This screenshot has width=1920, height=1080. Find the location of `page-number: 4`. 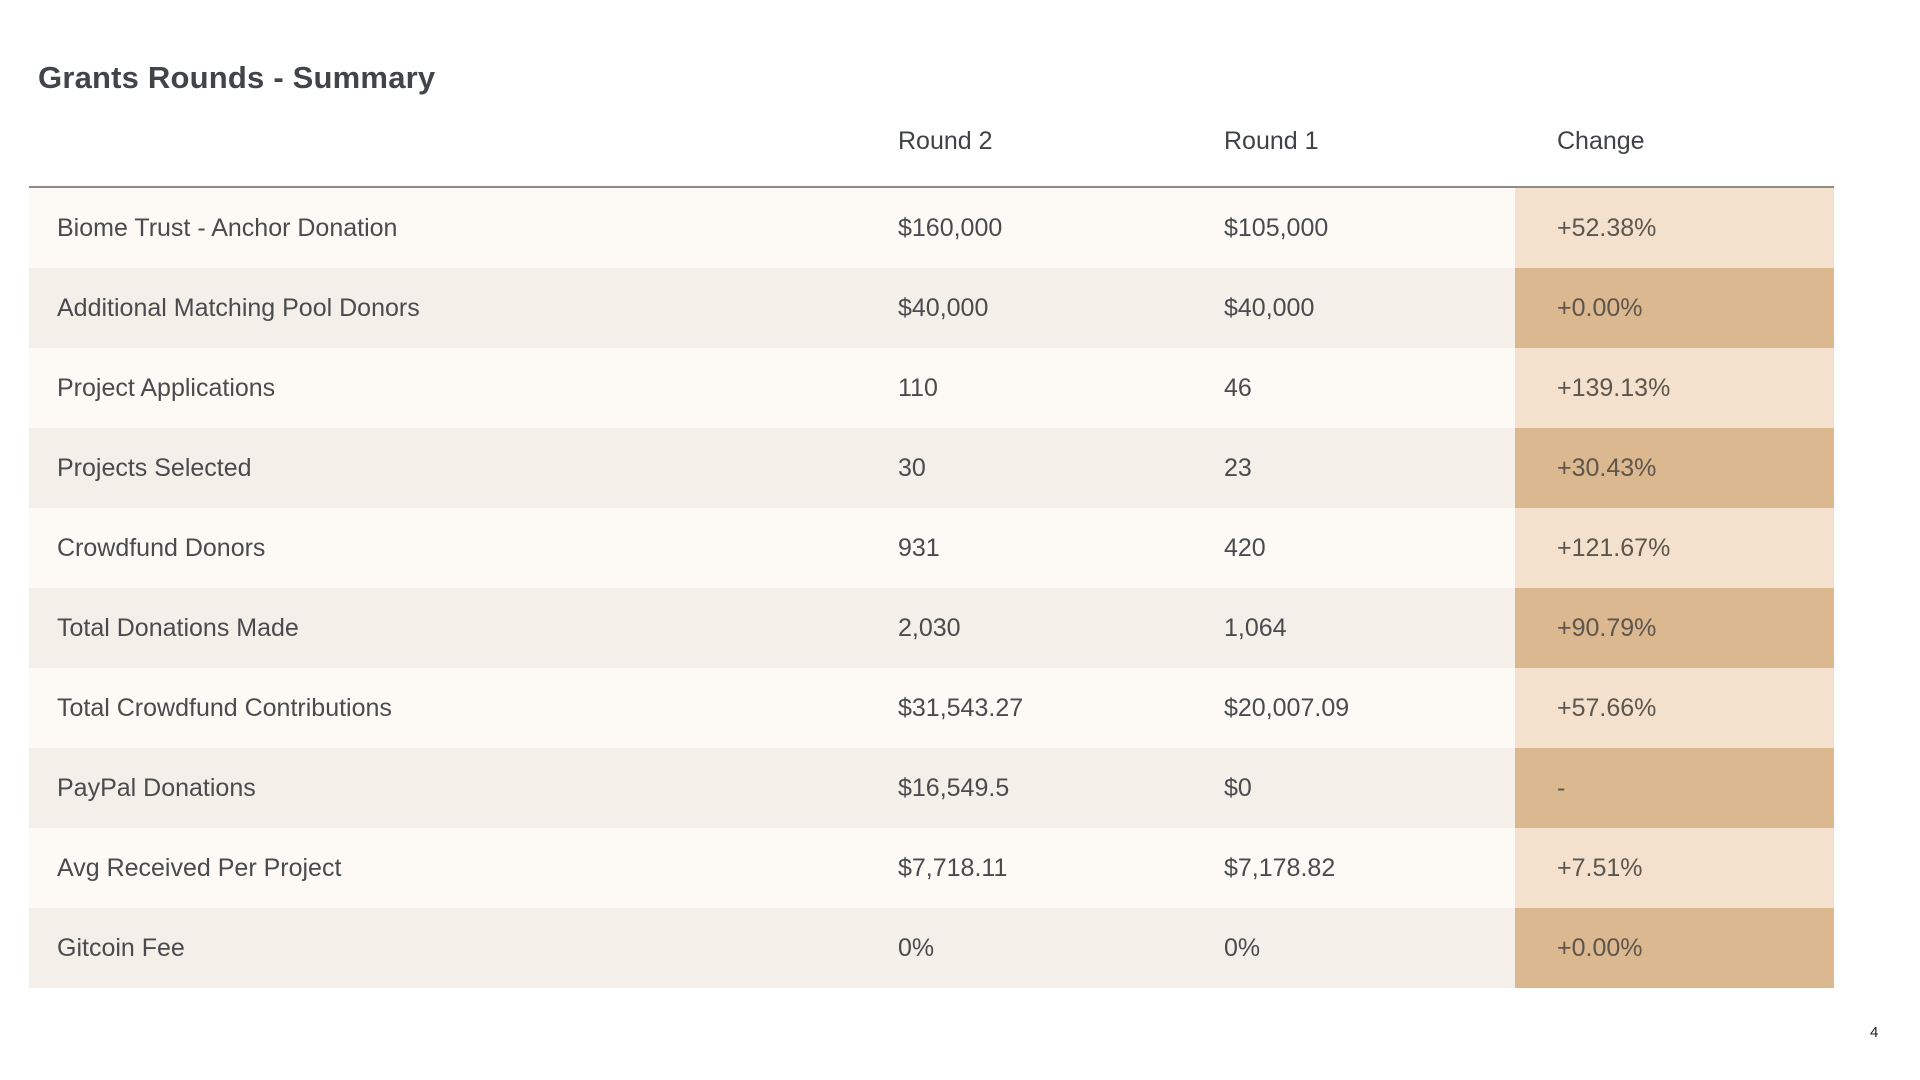

page-number: 4 is located at coordinates (1874, 1032).